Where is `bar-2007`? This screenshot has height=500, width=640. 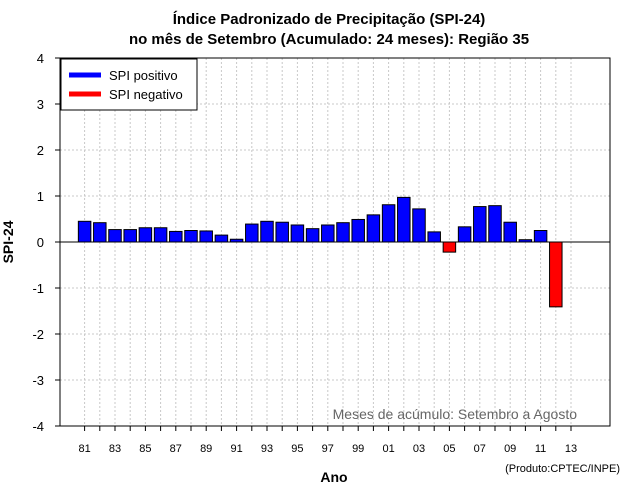
bar-2007 is located at coordinates (480, 224).